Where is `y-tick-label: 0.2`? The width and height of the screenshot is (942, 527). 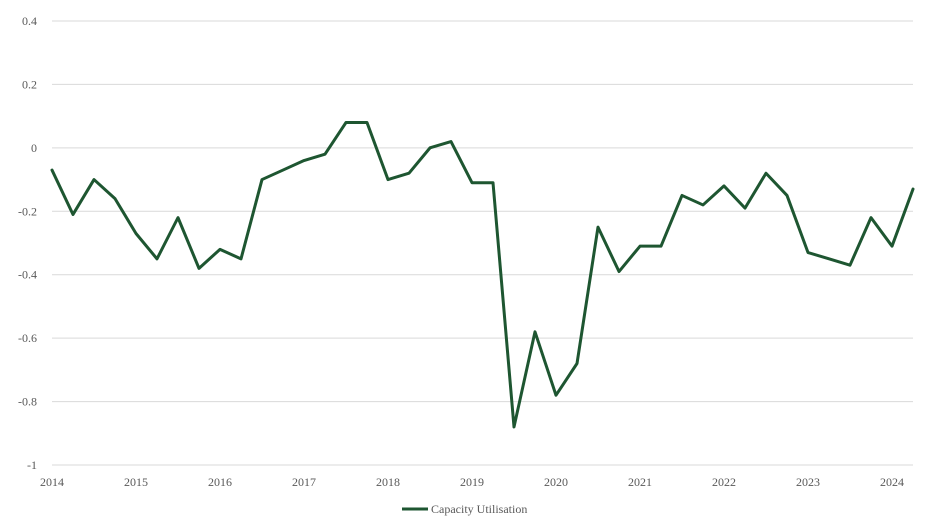
y-tick-label: 0.2 is located at coordinates (29, 84).